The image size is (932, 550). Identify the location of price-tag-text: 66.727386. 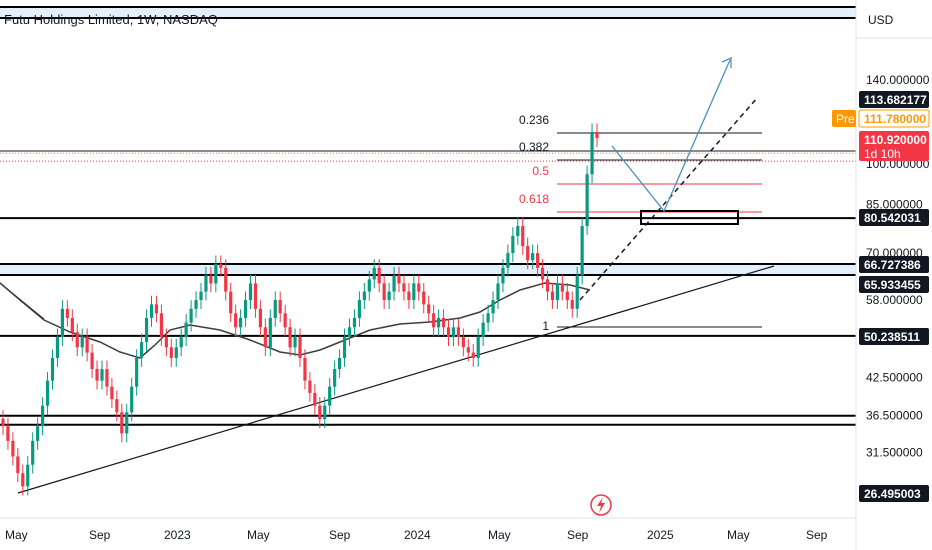
(892, 265).